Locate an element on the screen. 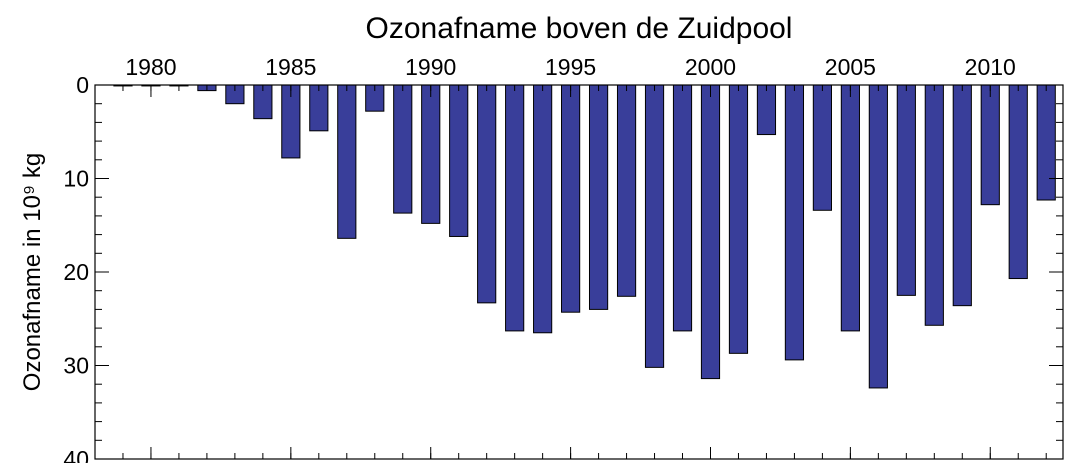 This screenshot has width=1070, height=468. x-tick-label: 1985 is located at coordinates (290, 67).